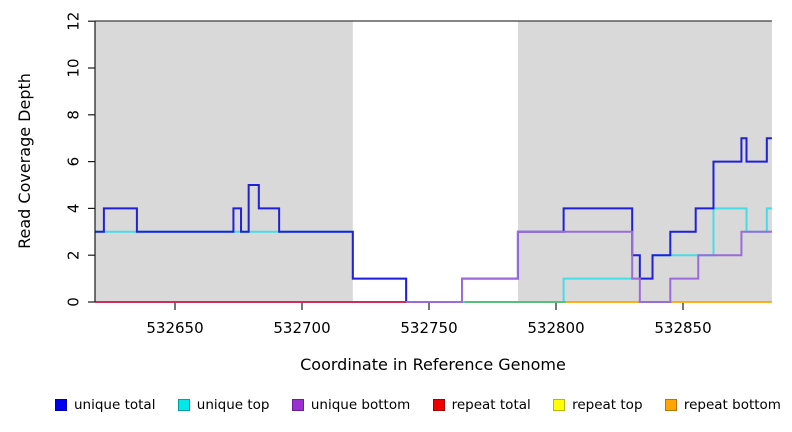 Image resolution: width=792 pixels, height=432 pixels. What do you see at coordinates (174, 328) in the screenshot?
I see `x-tick-label: 532650` at bounding box center [174, 328].